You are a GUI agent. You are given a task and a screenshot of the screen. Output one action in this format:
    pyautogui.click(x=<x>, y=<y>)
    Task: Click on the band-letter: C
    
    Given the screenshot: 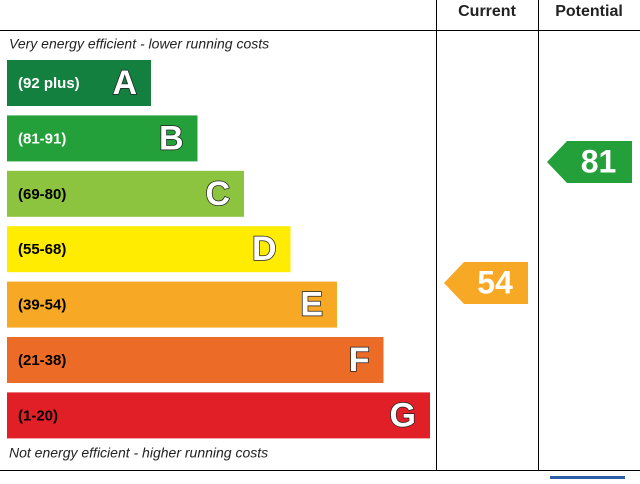 What is the action you would take?
    pyautogui.click(x=217, y=194)
    